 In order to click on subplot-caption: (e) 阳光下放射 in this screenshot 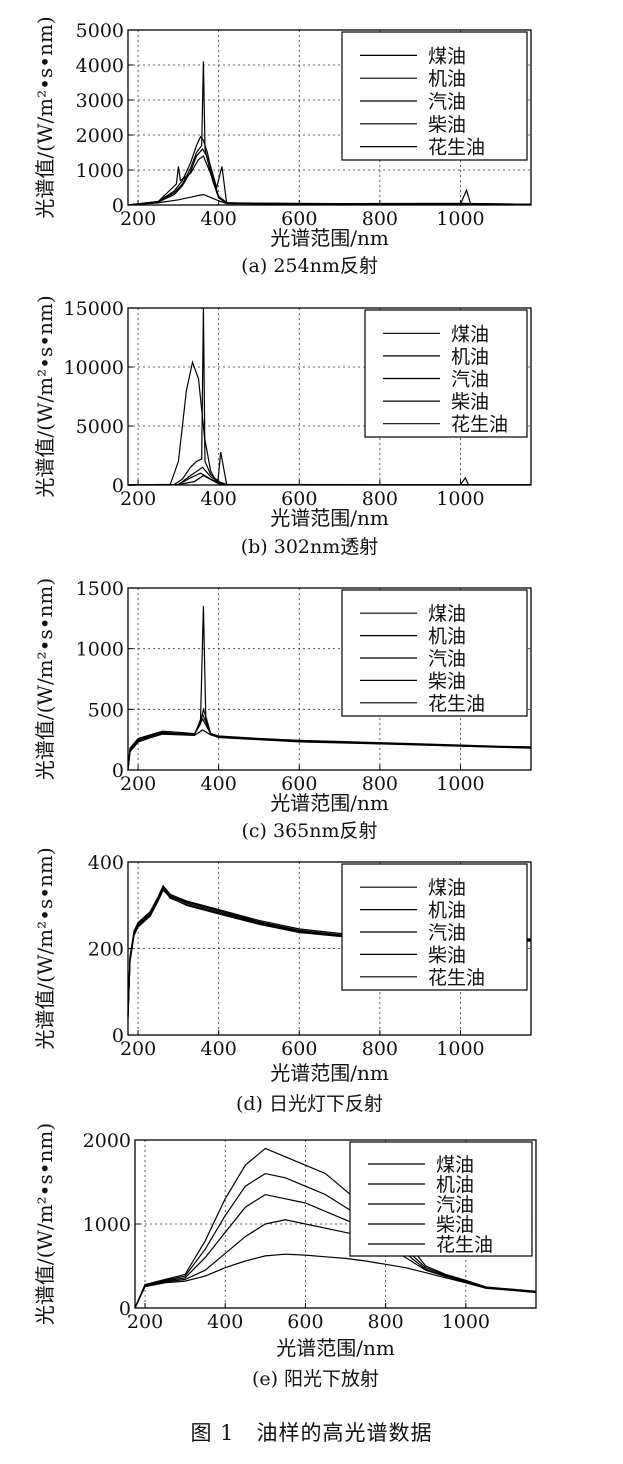, I will do `click(315, 1379)`.